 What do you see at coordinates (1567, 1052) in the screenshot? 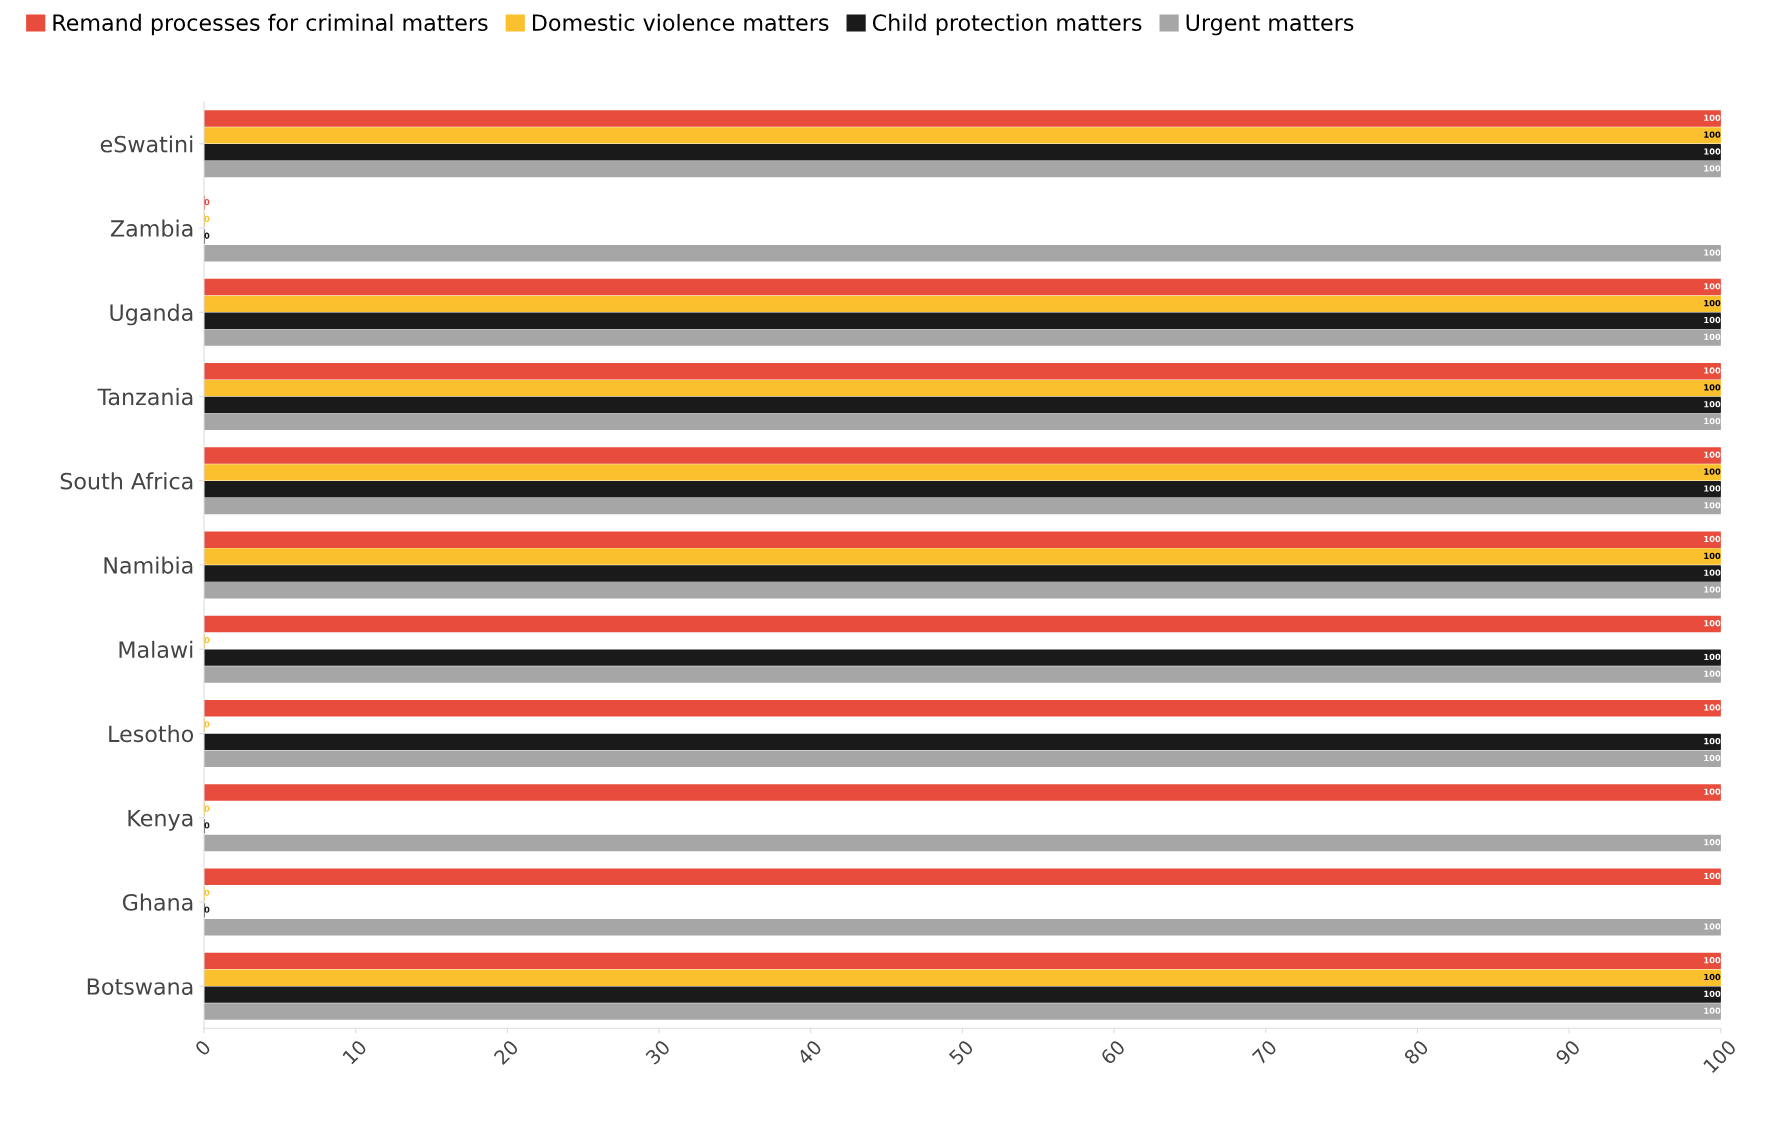
I see `x-tick-label: 90` at bounding box center [1567, 1052].